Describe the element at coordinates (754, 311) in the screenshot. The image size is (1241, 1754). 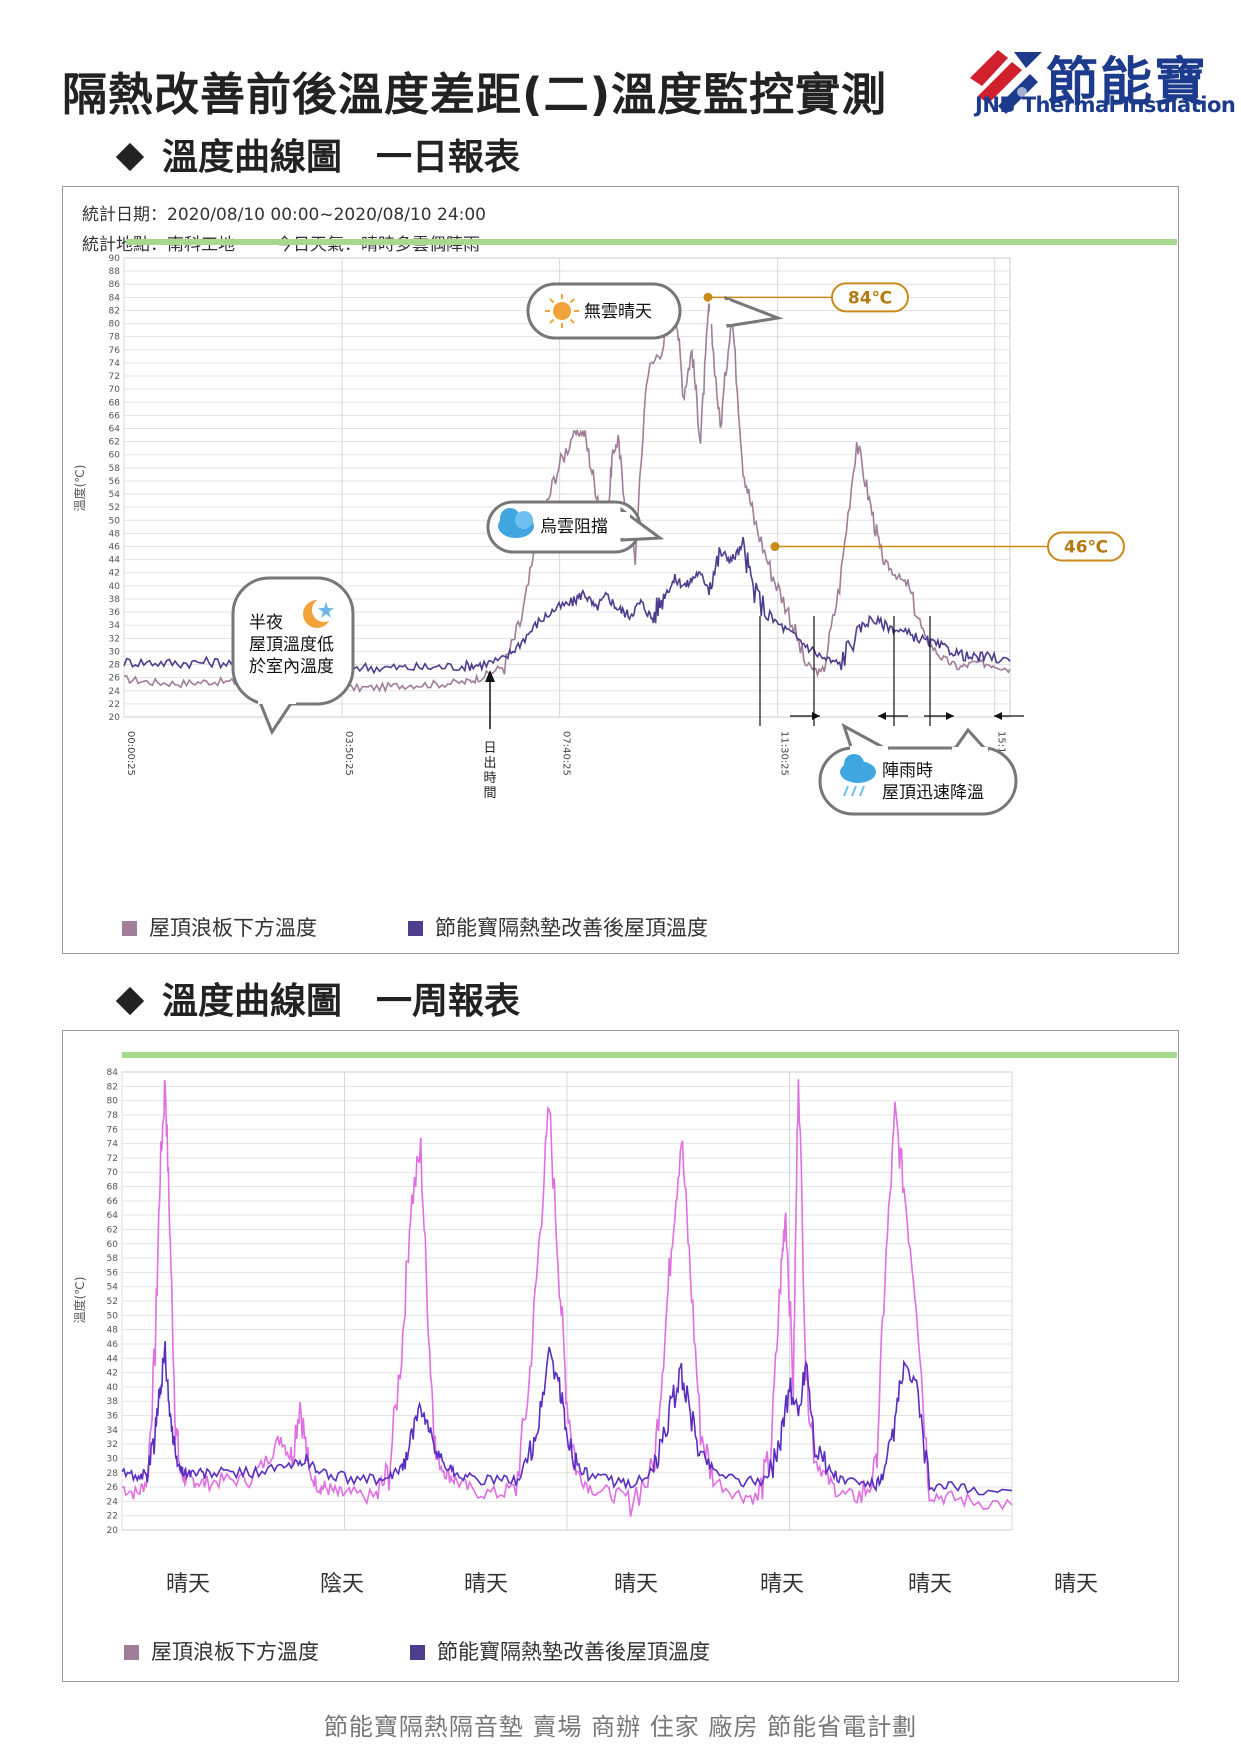
I see `bubble-sunny-tail` at that location.